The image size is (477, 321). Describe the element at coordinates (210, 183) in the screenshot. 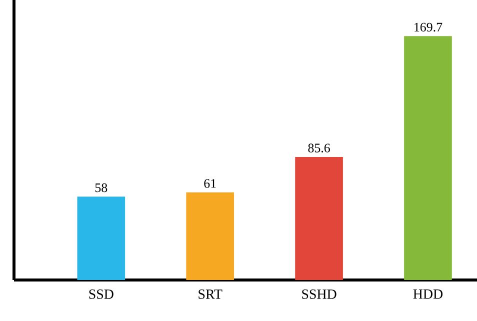

I see `data-label: 61` at that location.